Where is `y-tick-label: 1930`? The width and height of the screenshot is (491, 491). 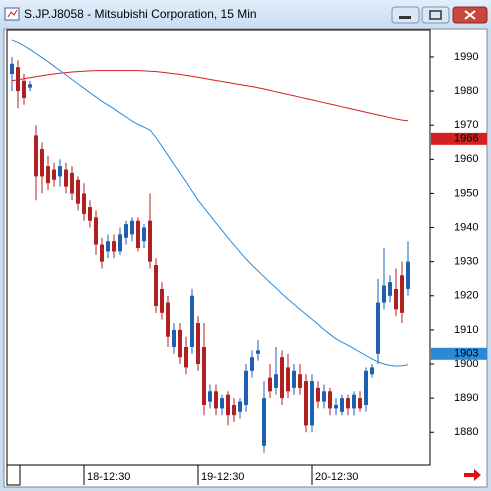 y-tick-label: 1930 is located at coordinates (466, 262).